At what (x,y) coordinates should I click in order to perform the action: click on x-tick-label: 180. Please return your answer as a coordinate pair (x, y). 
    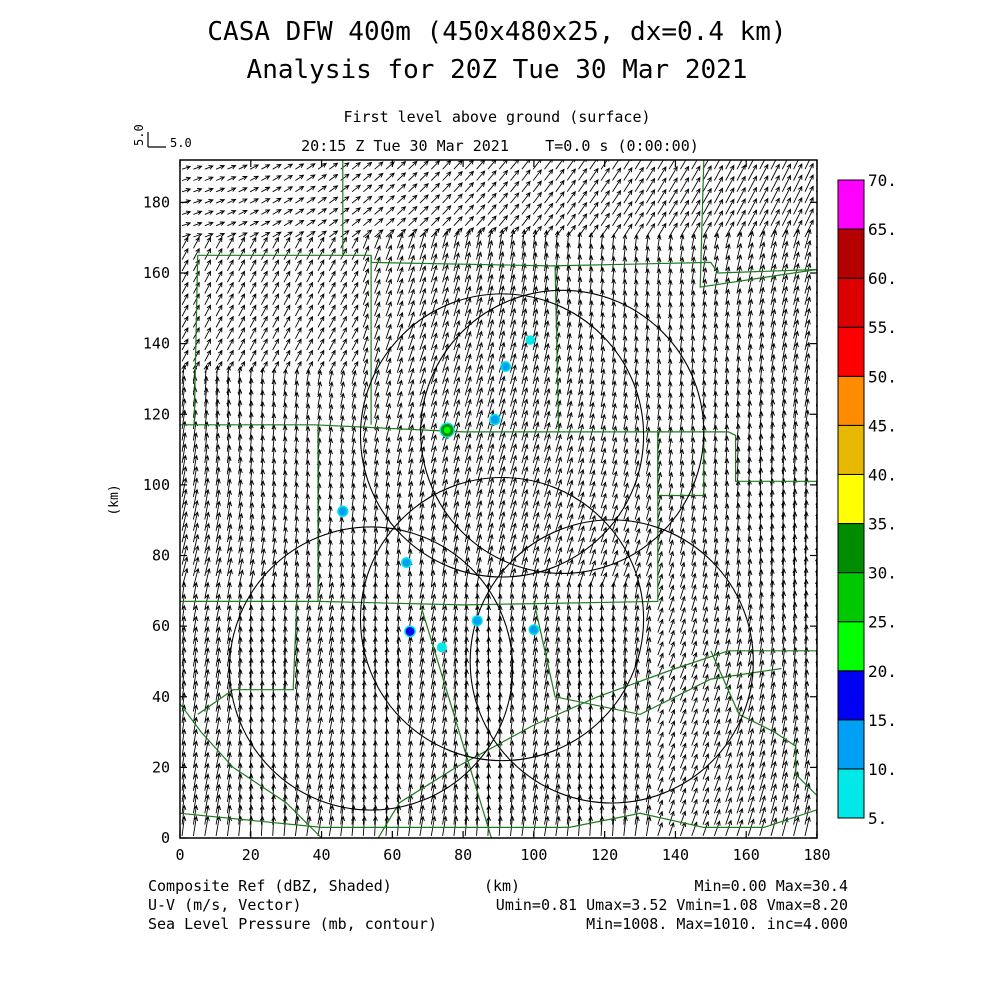
    Looking at the image, I should click on (816, 855).